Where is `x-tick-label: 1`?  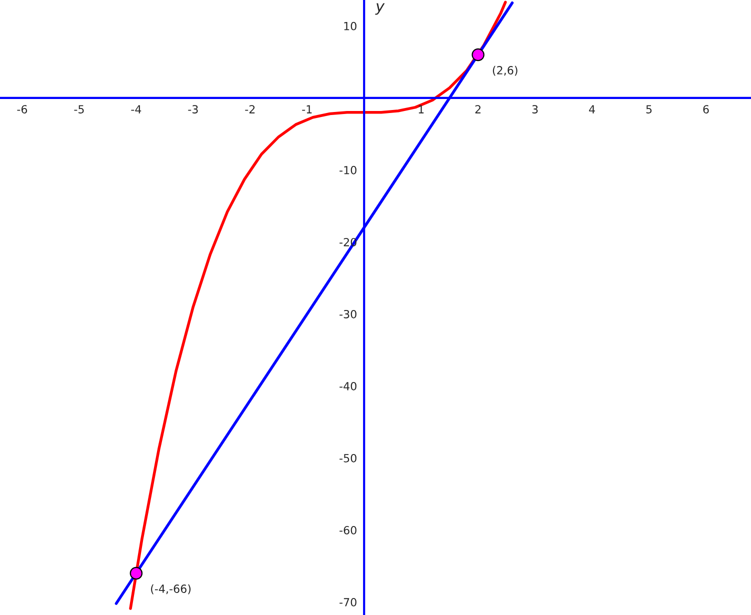
x-tick-label: 1 is located at coordinates (421, 109).